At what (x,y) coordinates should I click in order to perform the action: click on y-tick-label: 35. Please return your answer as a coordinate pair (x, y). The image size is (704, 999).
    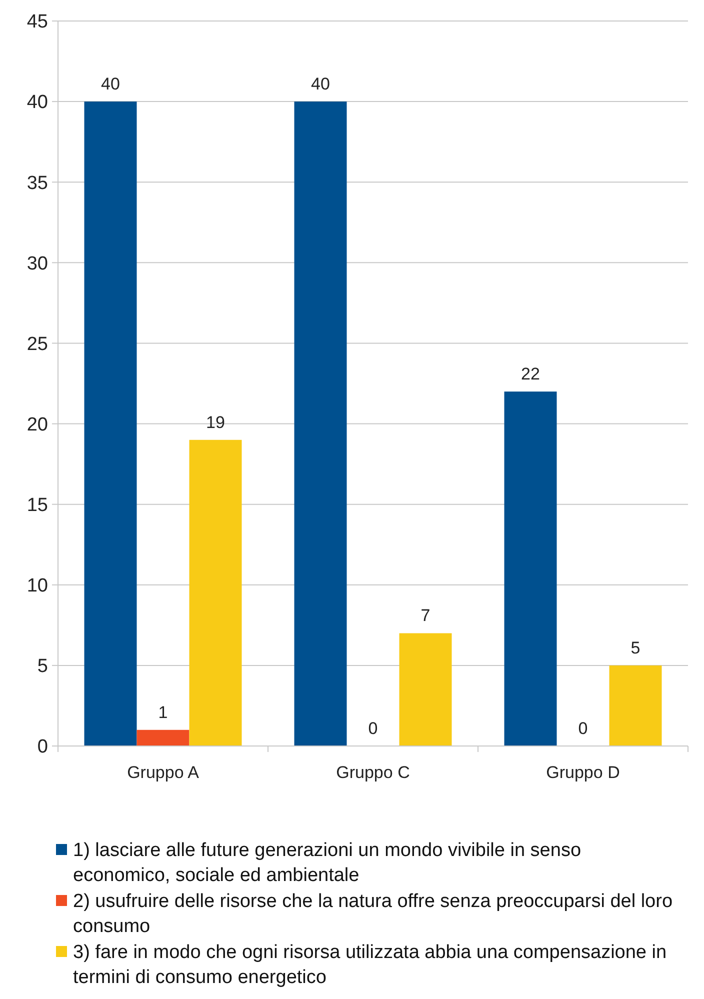
    Looking at the image, I should click on (37, 183).